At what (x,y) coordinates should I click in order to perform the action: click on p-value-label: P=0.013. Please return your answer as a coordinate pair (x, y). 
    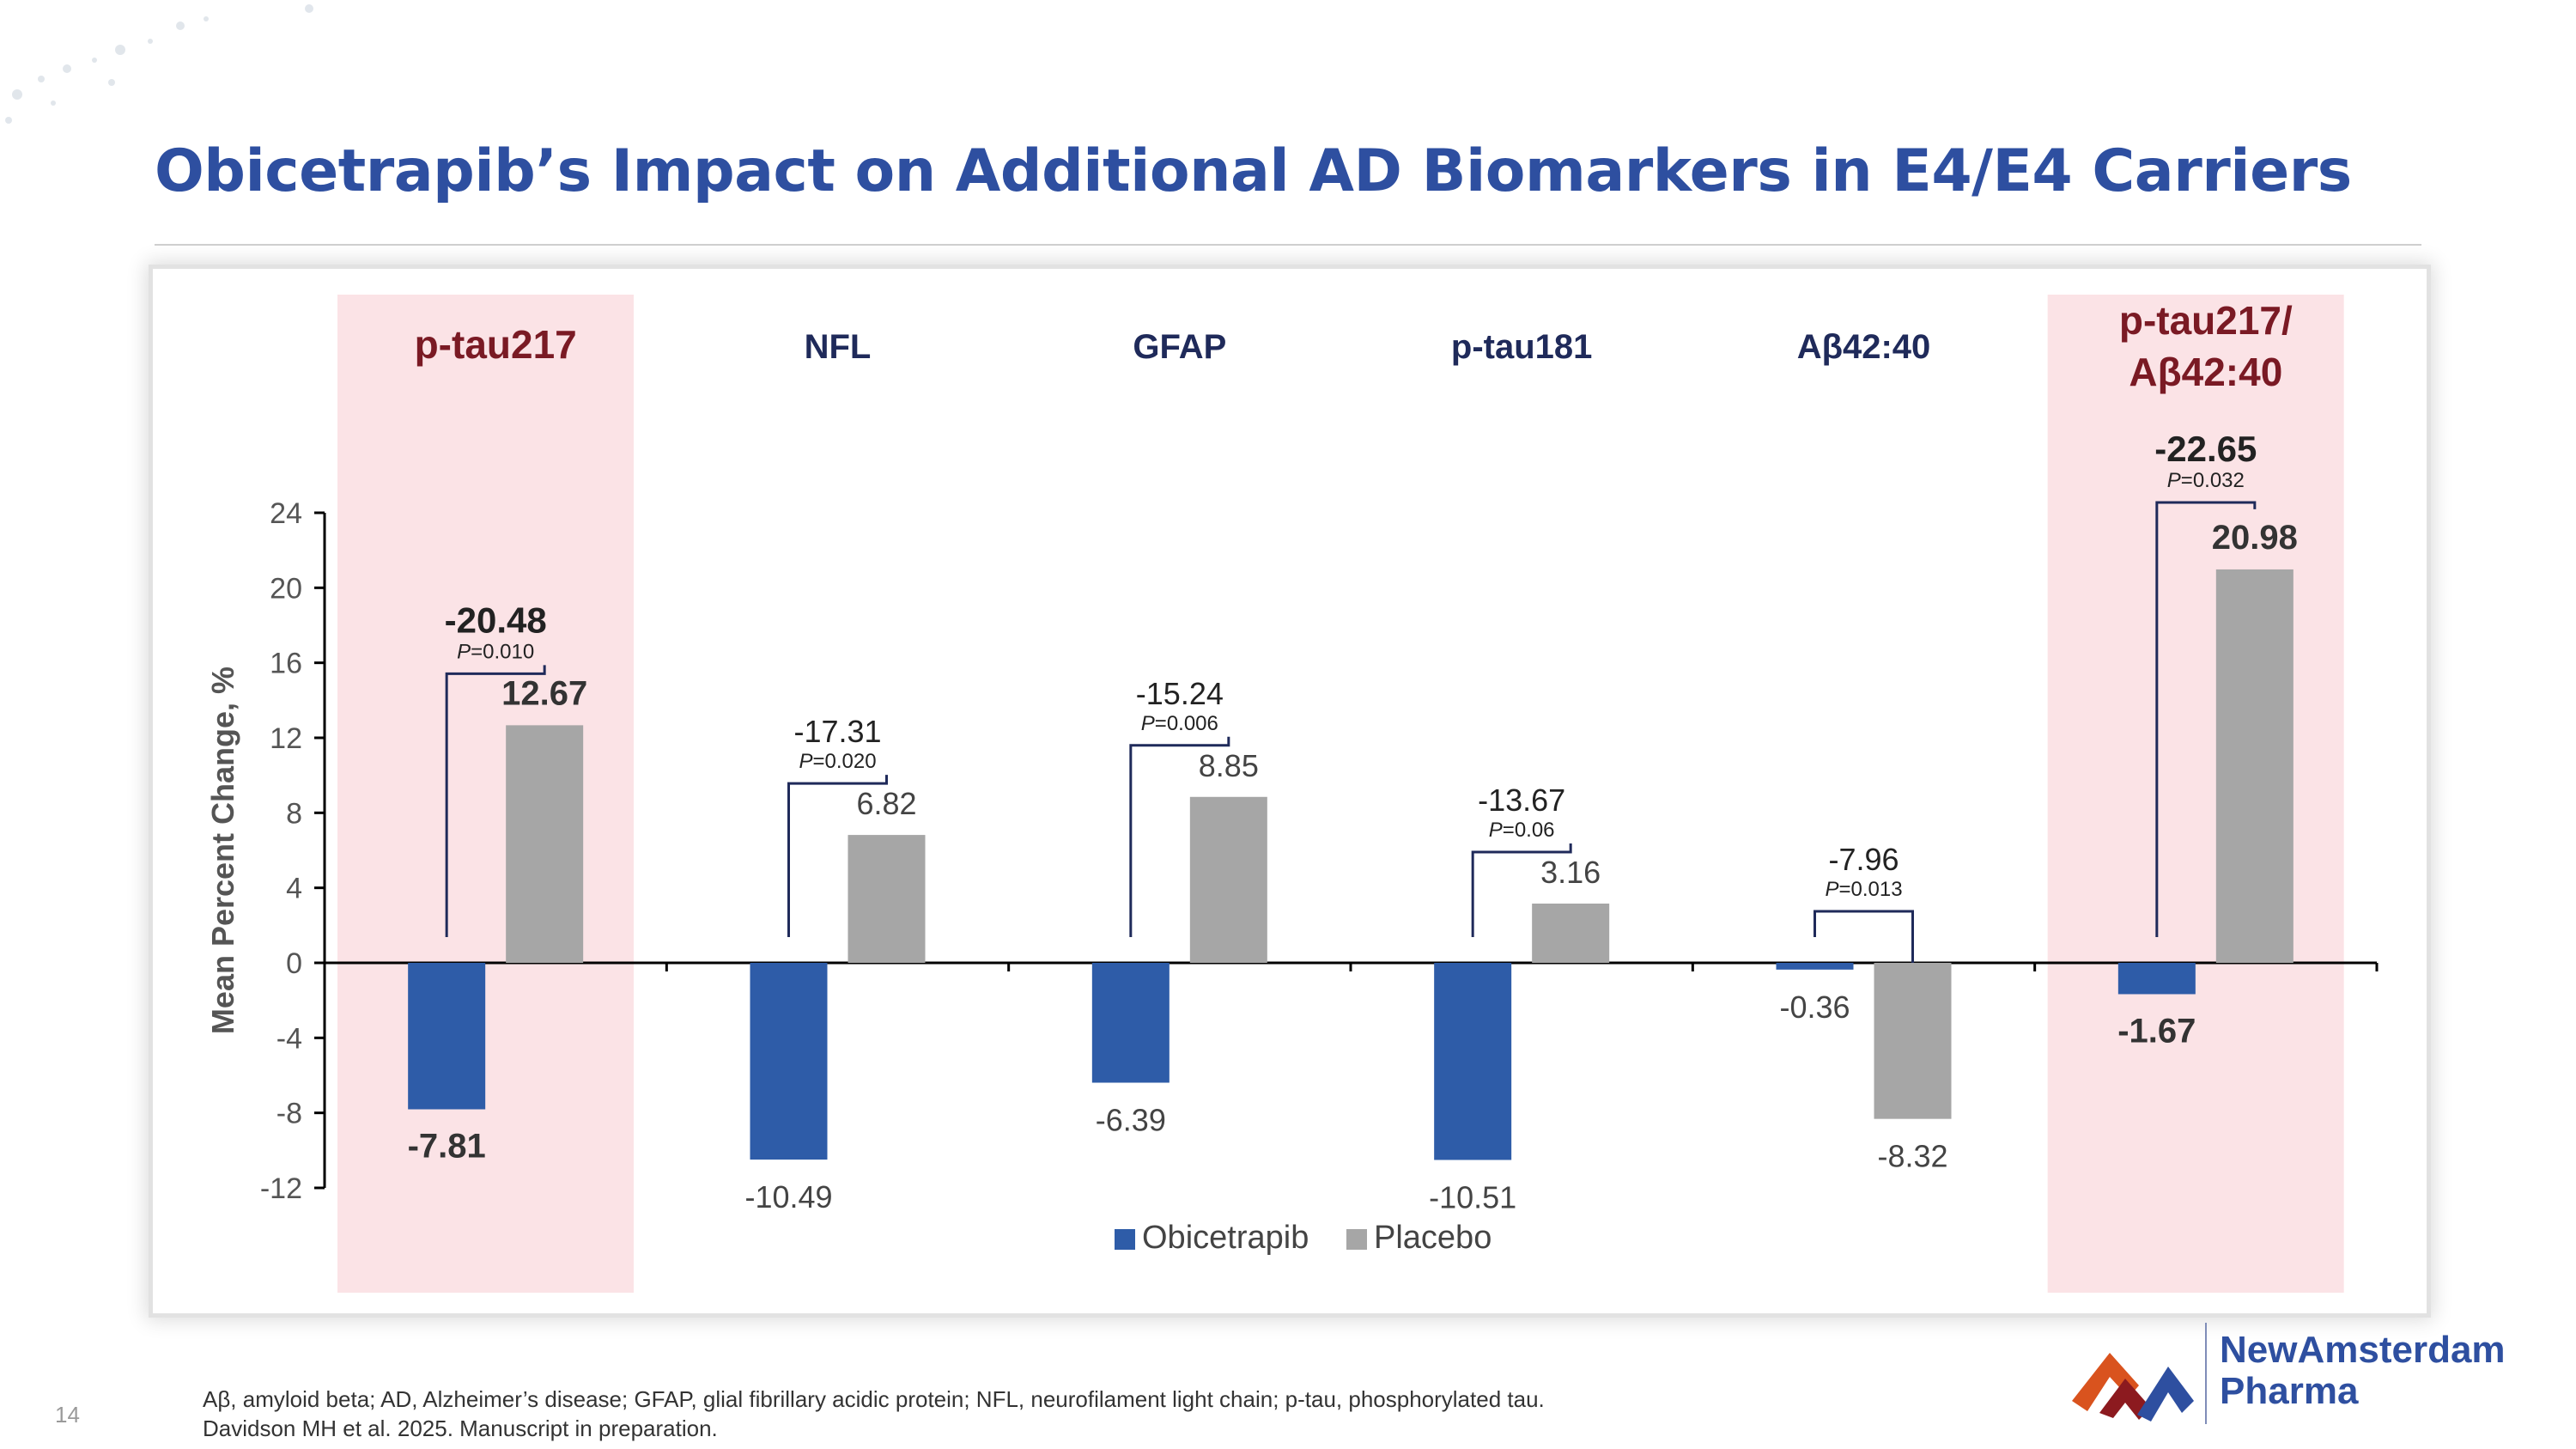
    Looking at the image, I should click on (1864, 890).